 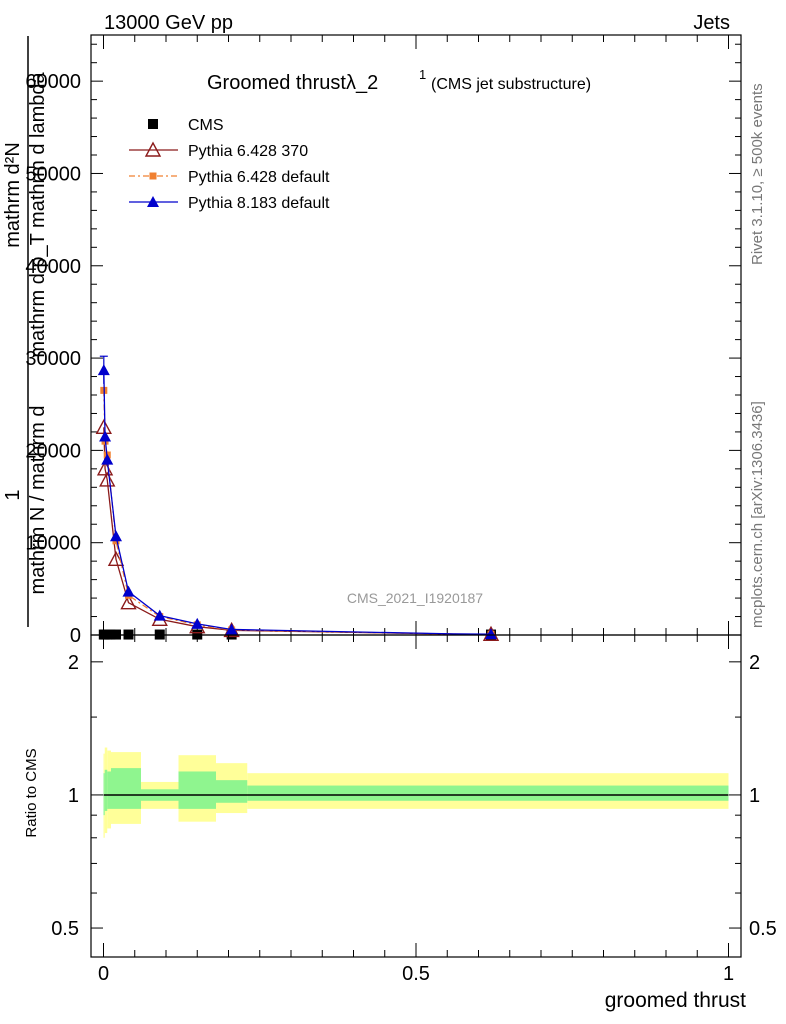 What do you see at coordinates (53, 544) in the screenshot?
I see `y-tick-label: 10000` at bounding box center [53, 544].